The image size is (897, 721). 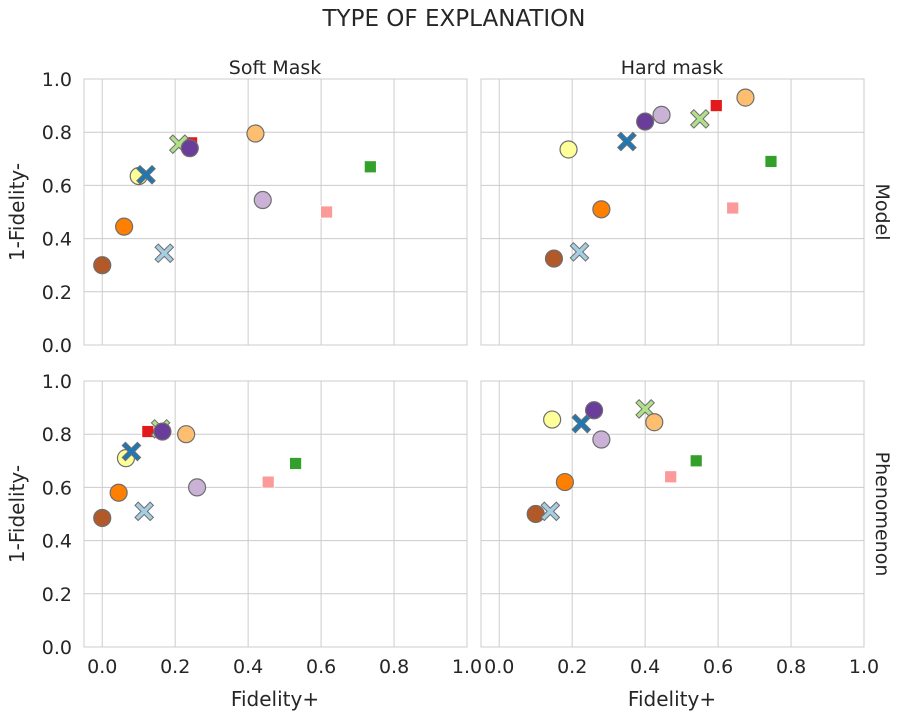 I want to click on row-title-phenomenon: Phenomenon, so click(x=882, y=514).